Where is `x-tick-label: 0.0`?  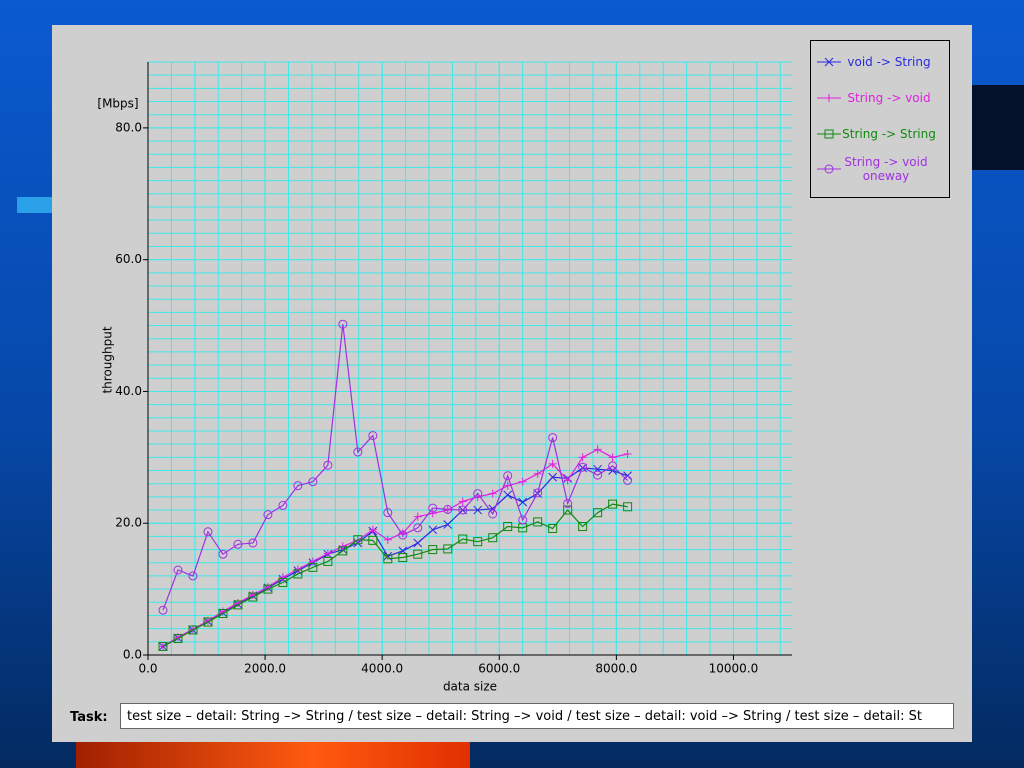 x-tick-label: 0.0 is located at coordinates (147, 669).